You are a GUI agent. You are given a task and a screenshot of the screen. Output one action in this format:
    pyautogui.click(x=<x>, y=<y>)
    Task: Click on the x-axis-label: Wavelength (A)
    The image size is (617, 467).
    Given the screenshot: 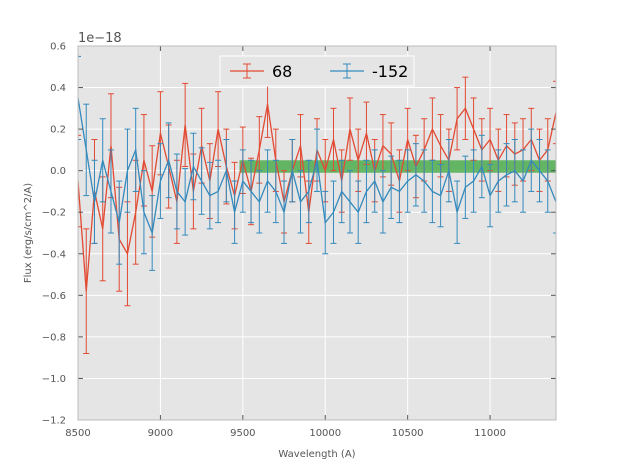 What is the action you would take?
    pyautogui.click(x=316, y=454)
    